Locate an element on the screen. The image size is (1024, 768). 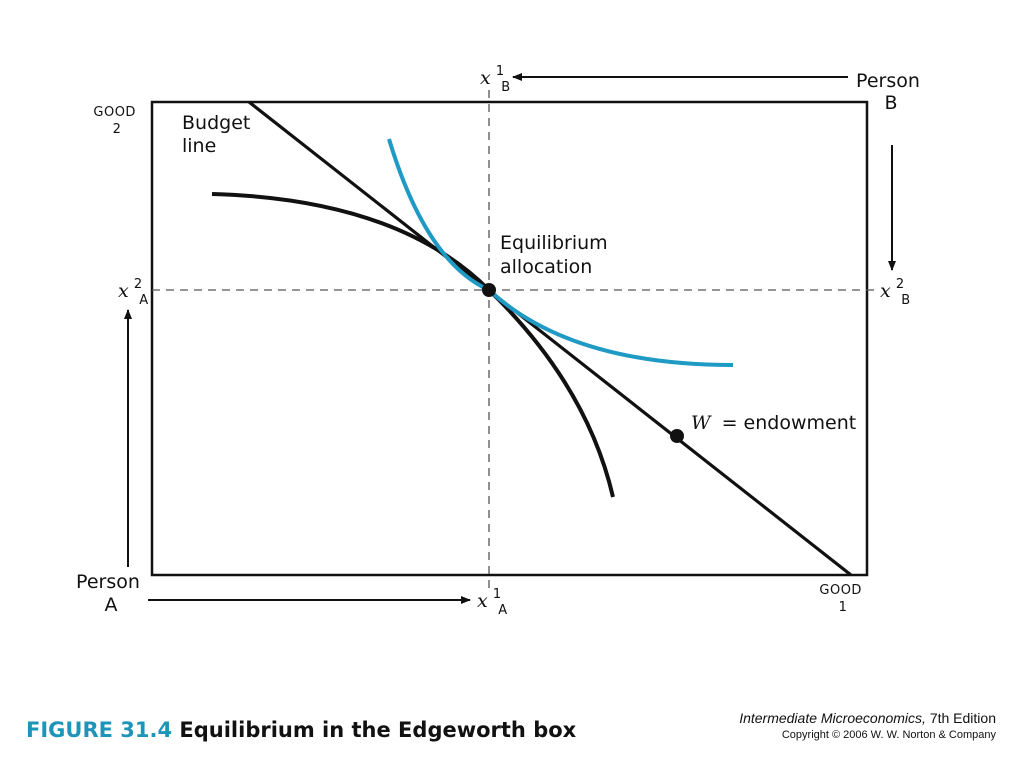
x-a1-label: x 1 A is located at coordinates (492, 600).